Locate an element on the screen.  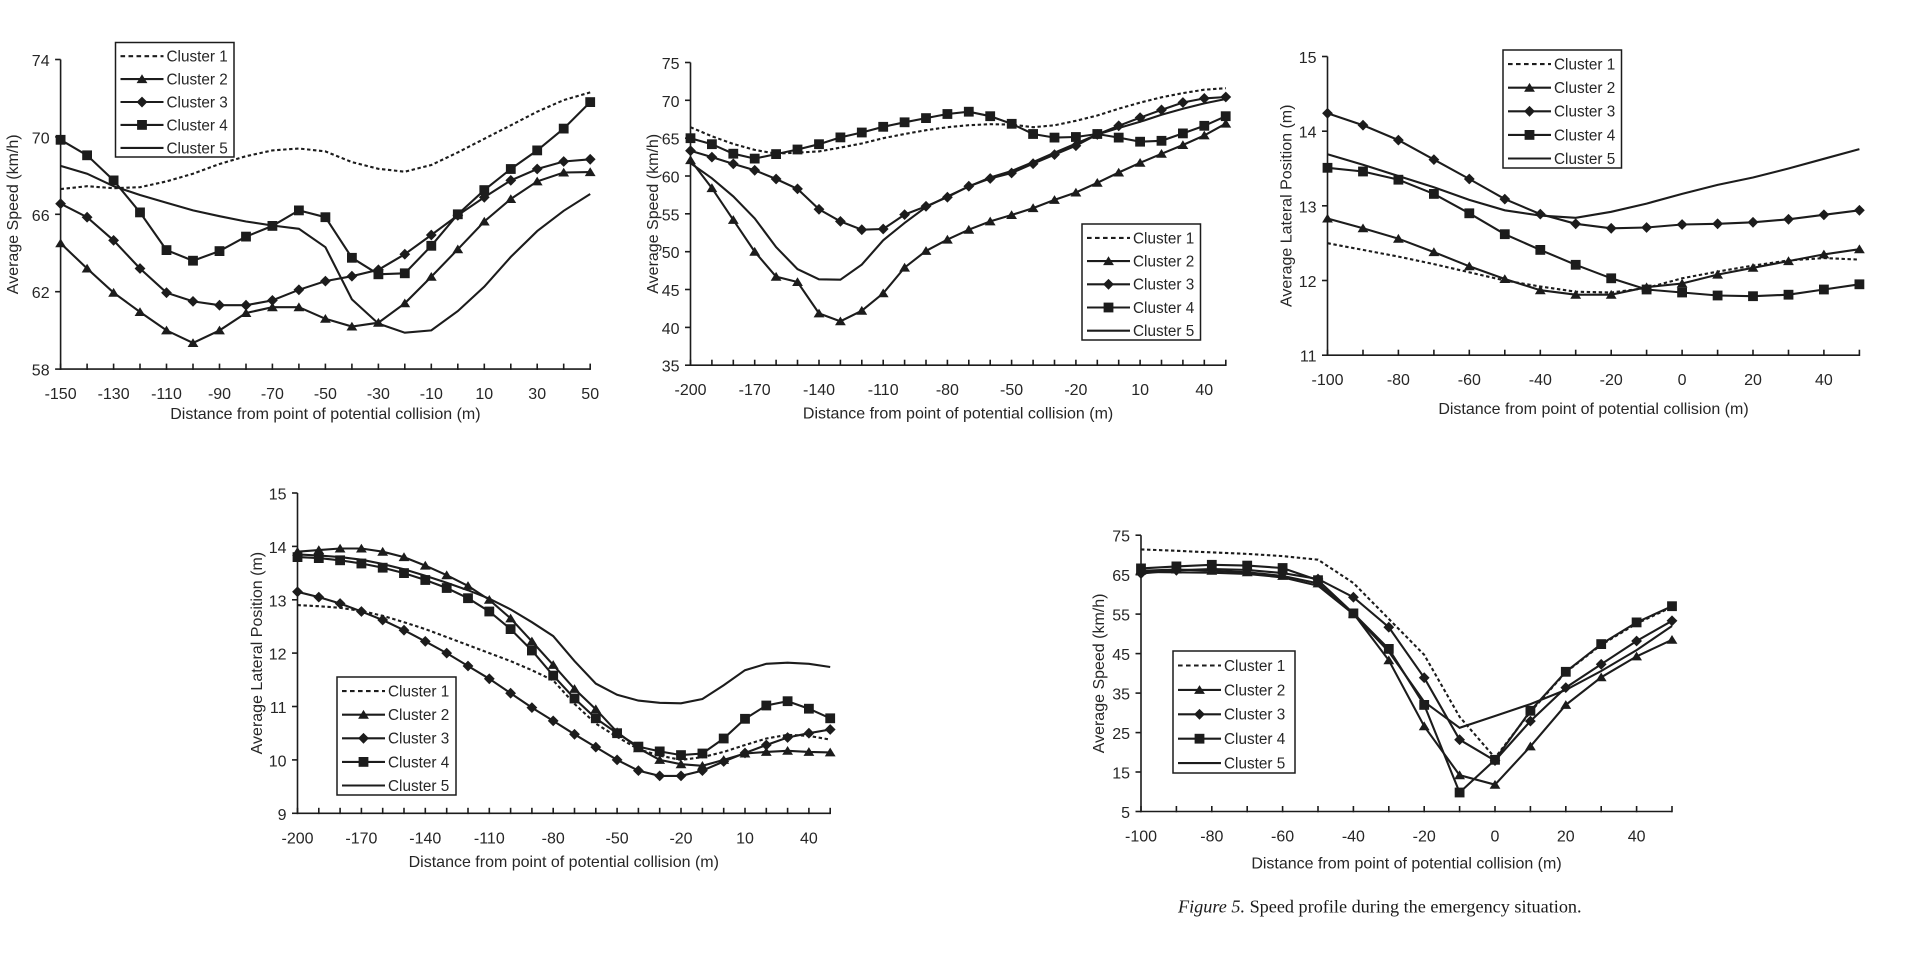
svg-text: 25 is located at coordinates (1121, 734).